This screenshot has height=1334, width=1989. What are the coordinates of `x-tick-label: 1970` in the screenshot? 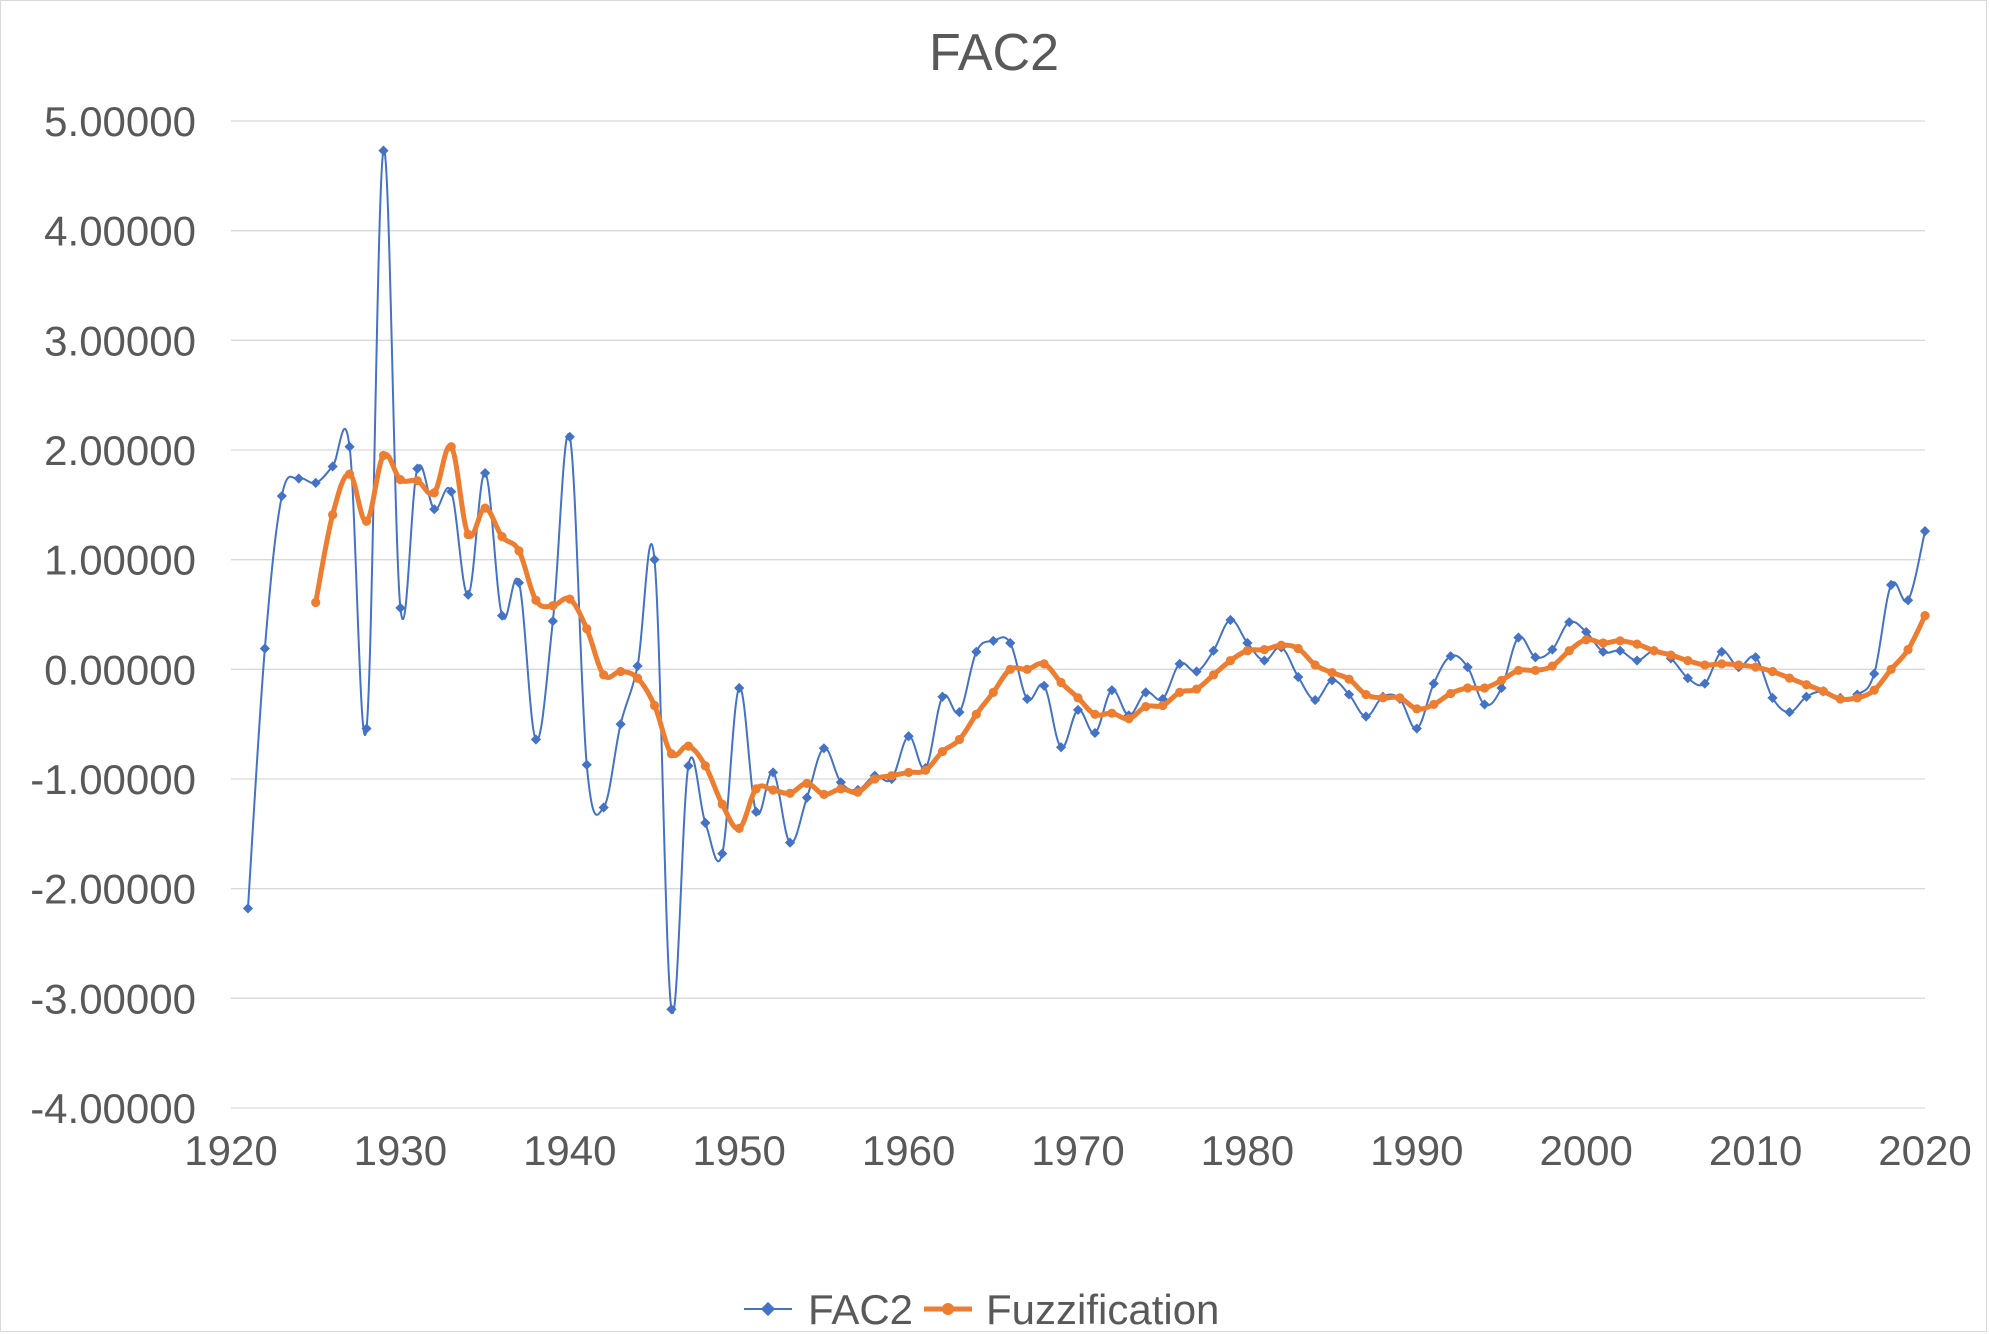 It's located at (1077, 1150).